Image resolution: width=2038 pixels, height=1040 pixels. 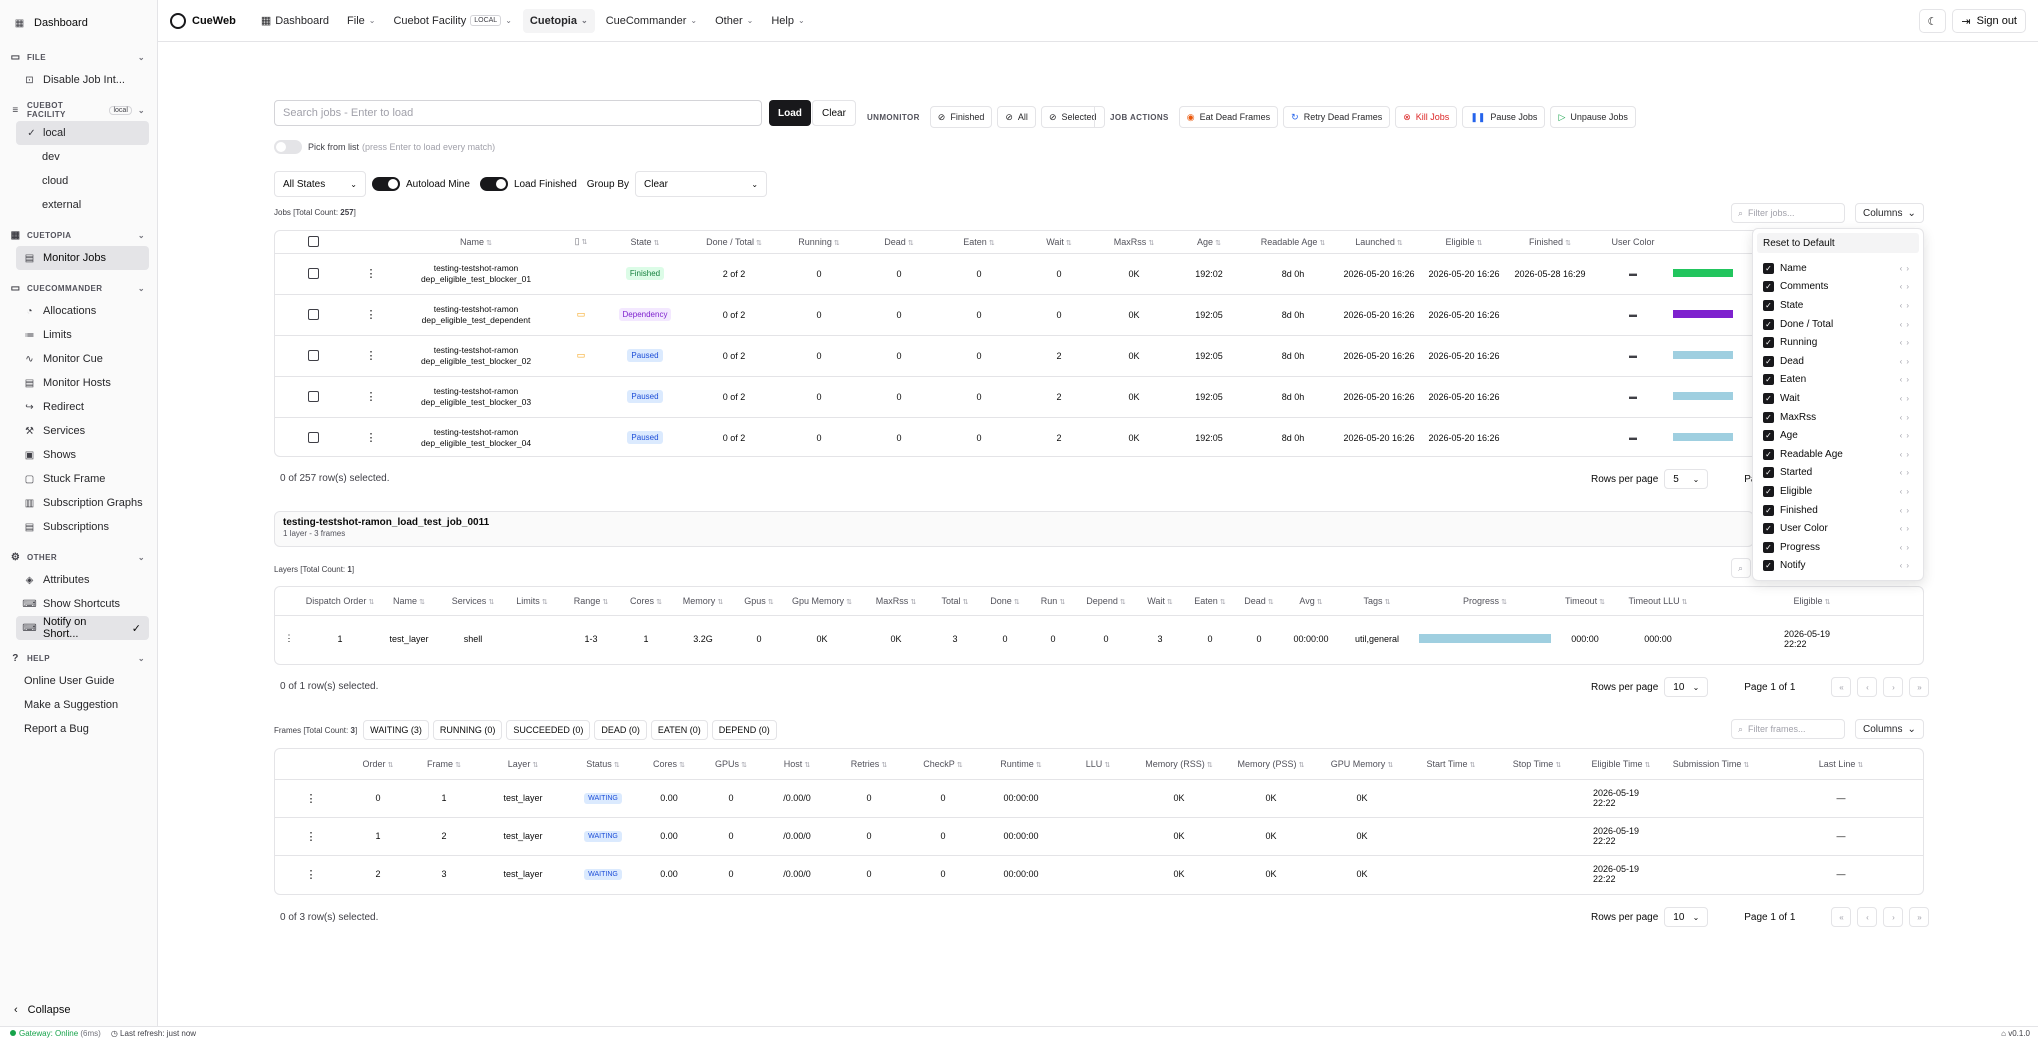 I want to click on sidebar-item-shows: ▣ Shows, so click(x=82, y=455).